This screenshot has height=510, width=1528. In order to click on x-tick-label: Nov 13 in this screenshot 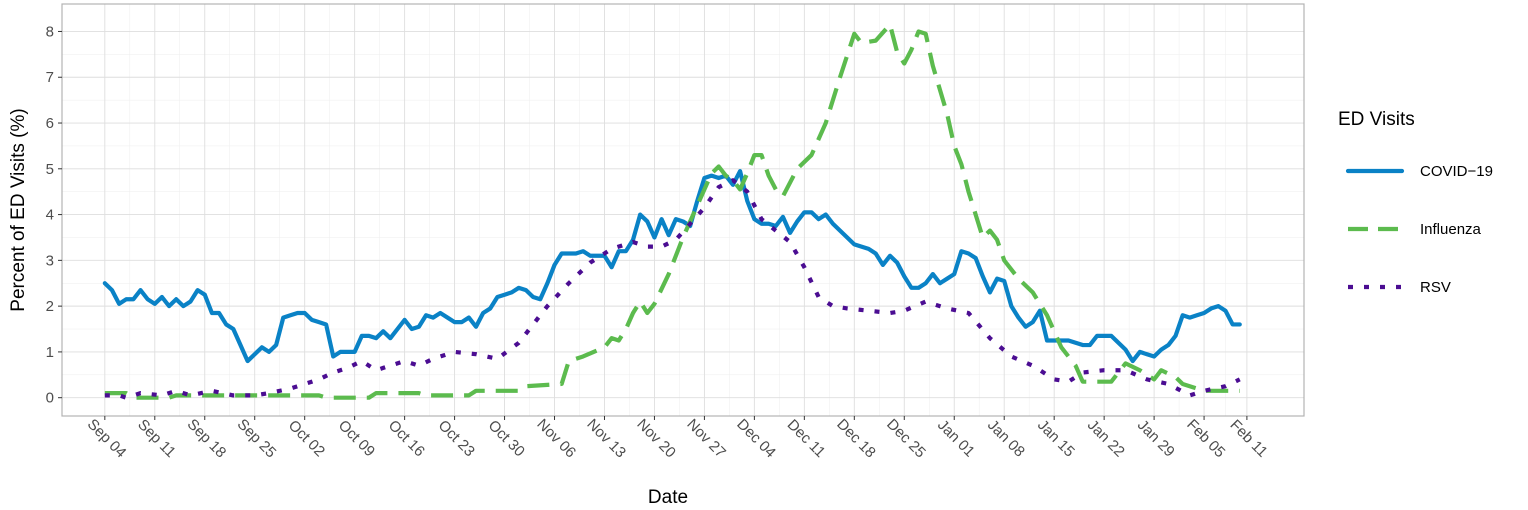, I will do `click(606, 439)`.